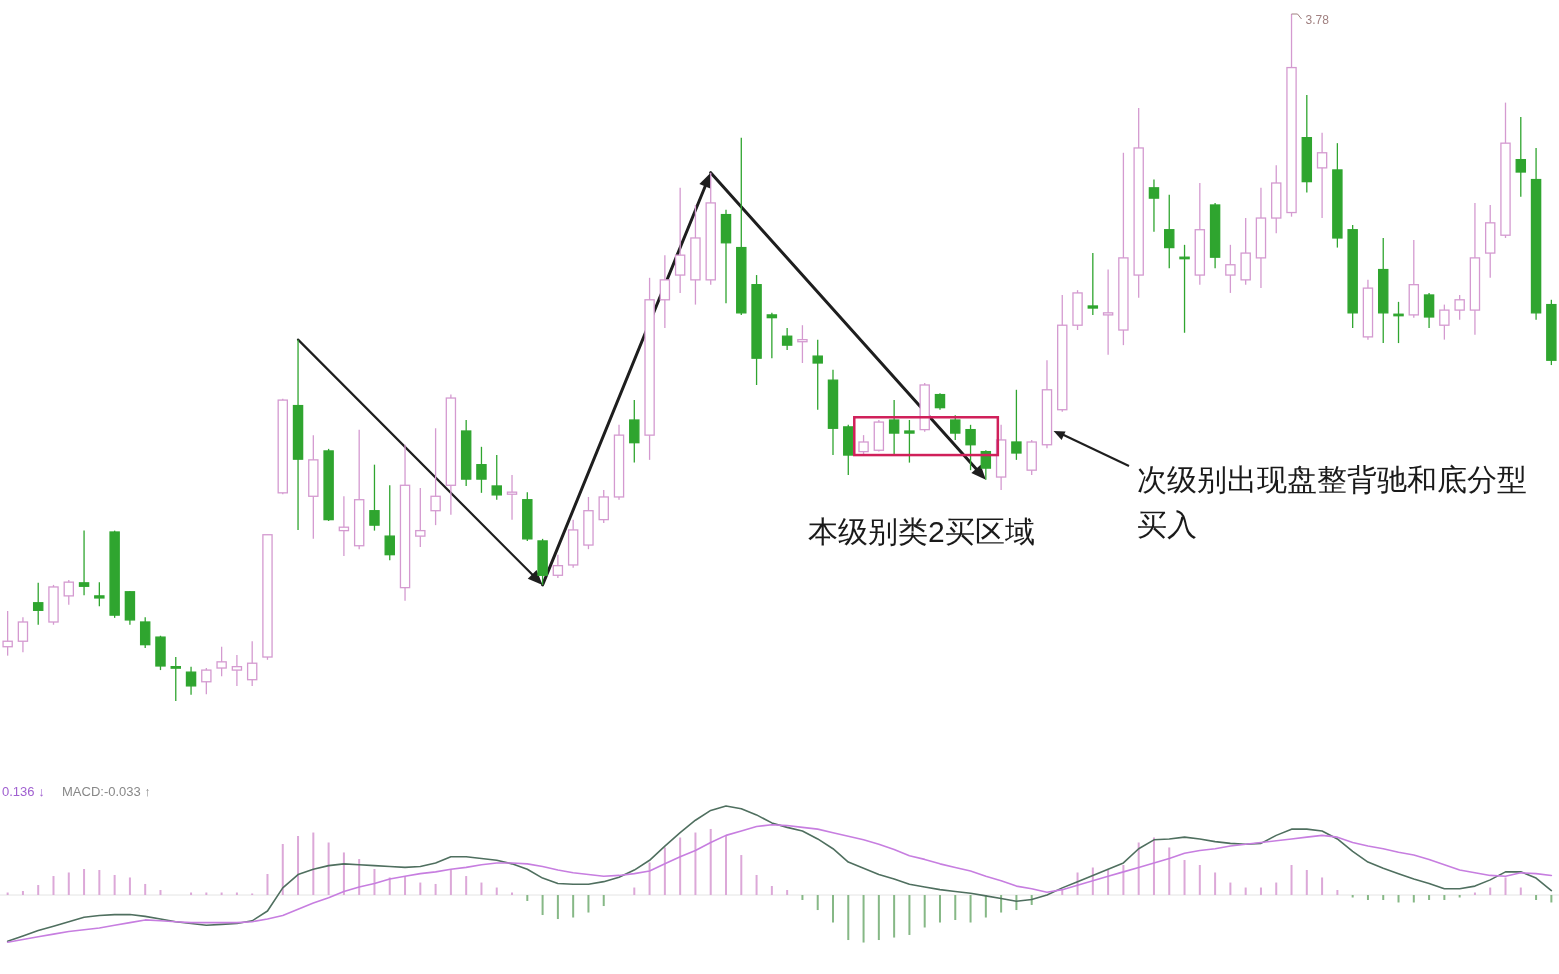 This screenshot has height=974, width=1559. Describe the element at coordinates (1332, 502) in the screenshot. I see `annotation: 次级别出现盘整背驰和底分型买入` at that location.